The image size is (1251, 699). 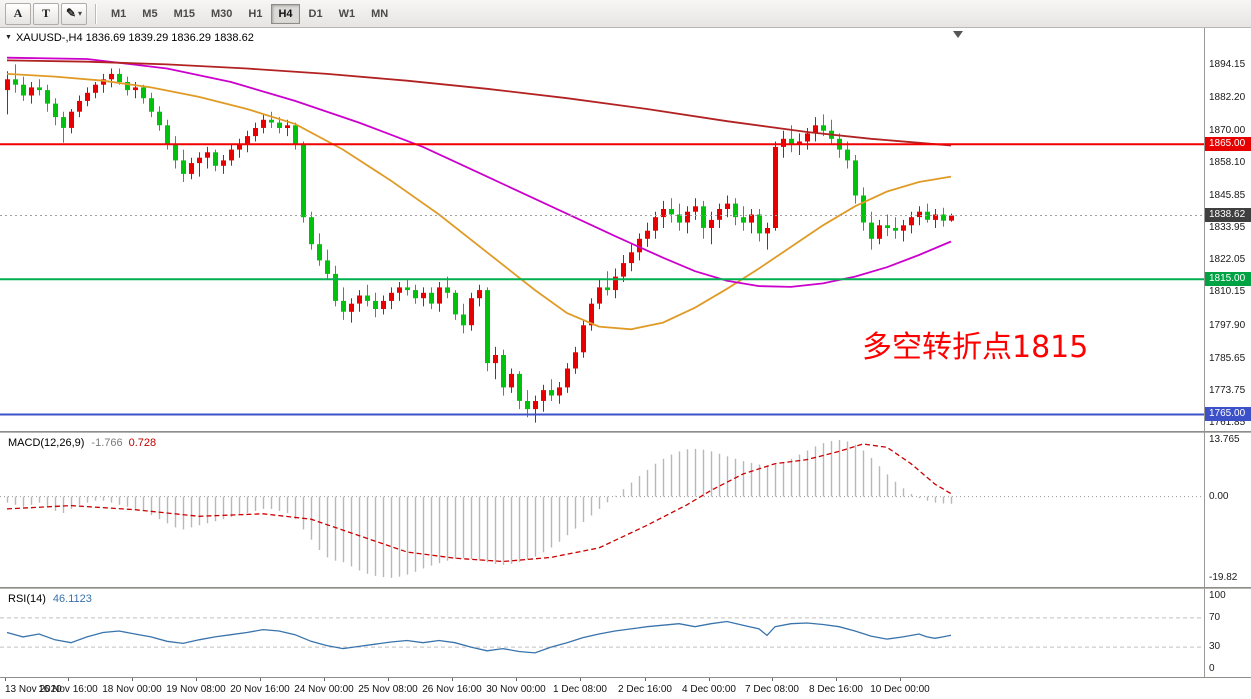 I want to click on rsi-axis-label: 30, so click(x=1215, y=646).